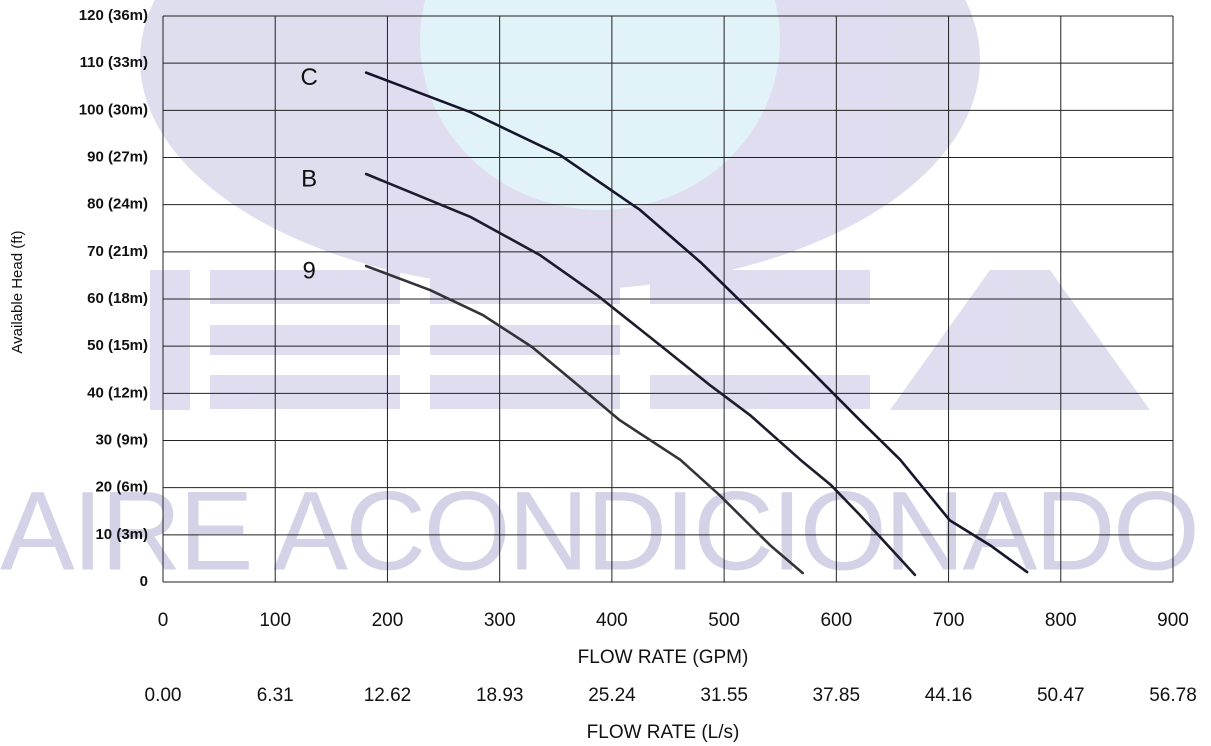 Image resolution: width=1211 pixels, height=746 pixels. I want to click on y-tick-label: 40 (12m), so click(117, 392).